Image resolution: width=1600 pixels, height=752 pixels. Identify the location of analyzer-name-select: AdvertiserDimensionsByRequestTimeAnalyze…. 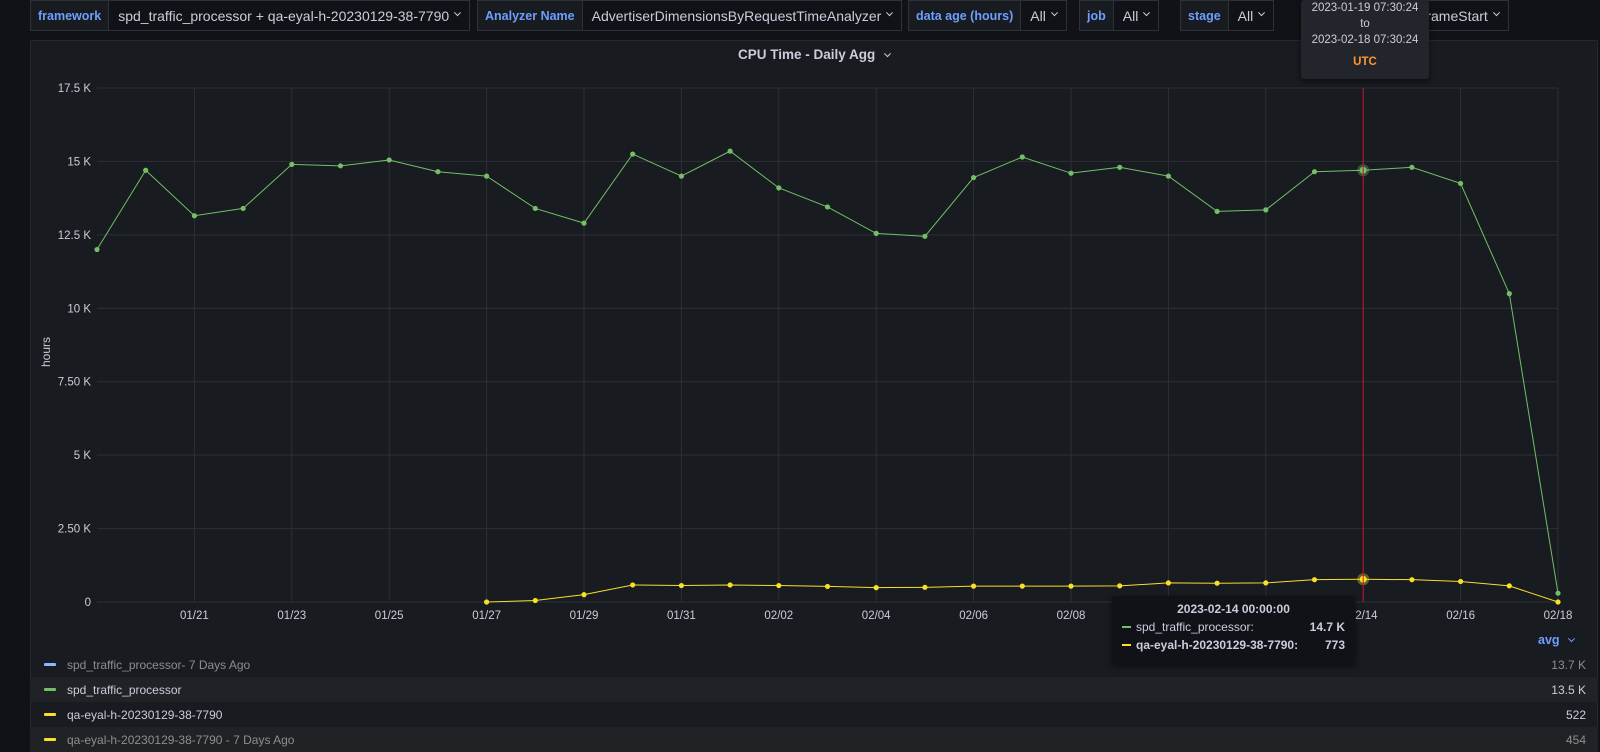
(742, 15).